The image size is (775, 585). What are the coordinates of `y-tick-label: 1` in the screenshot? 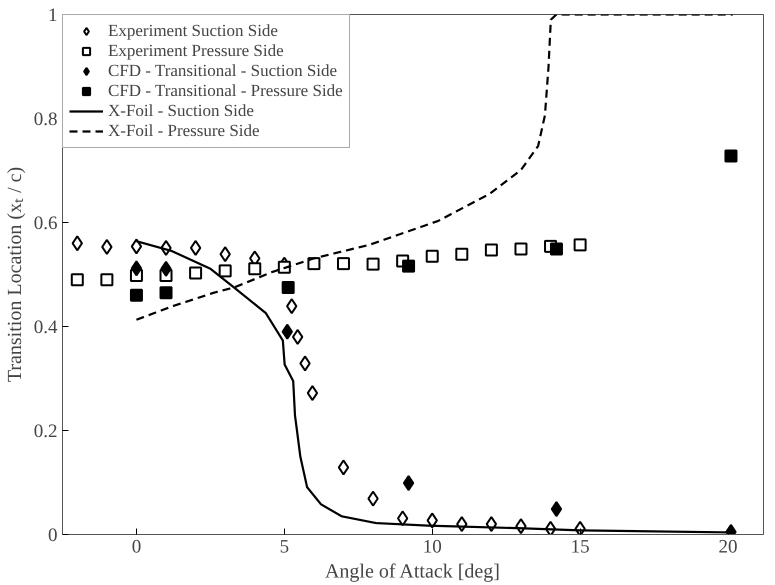 It's located at (53, 15).